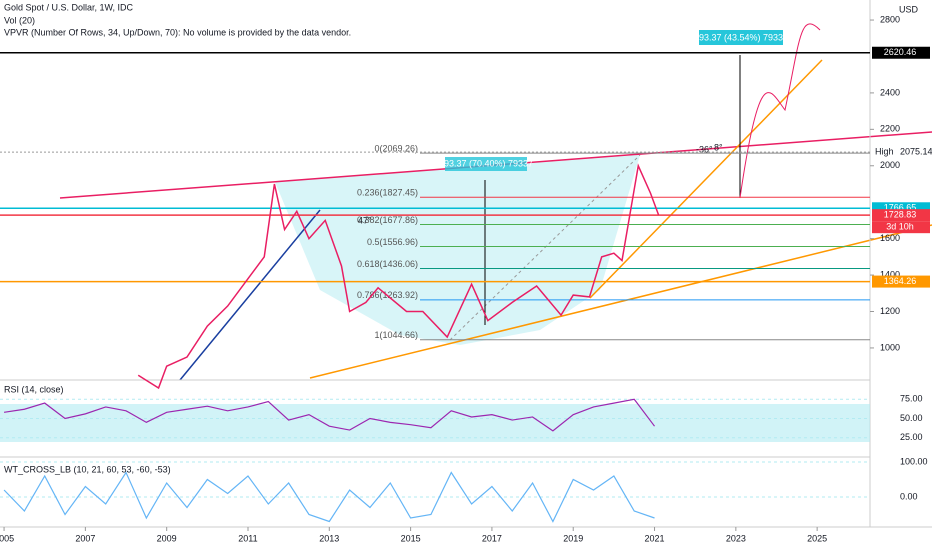  What do you see at coordinates (909, 9) in the screenshot?
I see `currency: USD` at bounding box center [909, 9].